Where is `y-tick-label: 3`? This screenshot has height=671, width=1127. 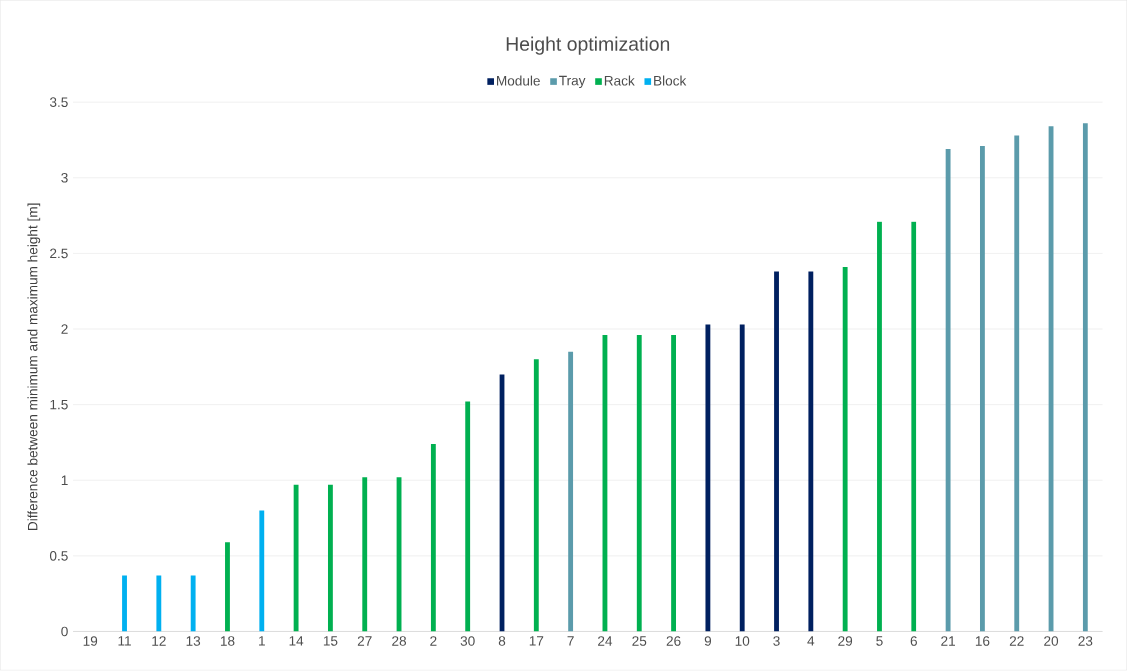 y-tick-label: 3 is located at coordinates (64, 178).